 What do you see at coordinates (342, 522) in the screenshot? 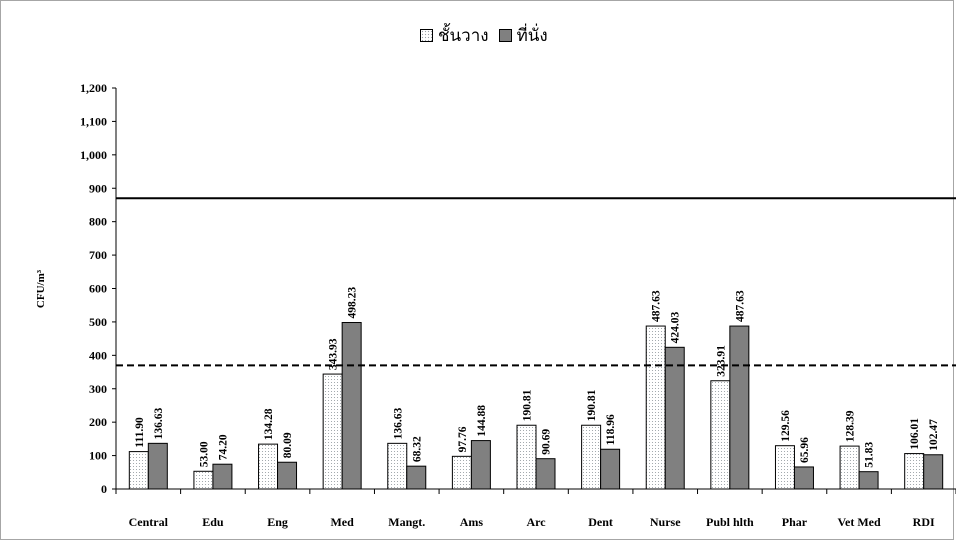
I see `x-category-label: Med` at bounding box center [342, 522].